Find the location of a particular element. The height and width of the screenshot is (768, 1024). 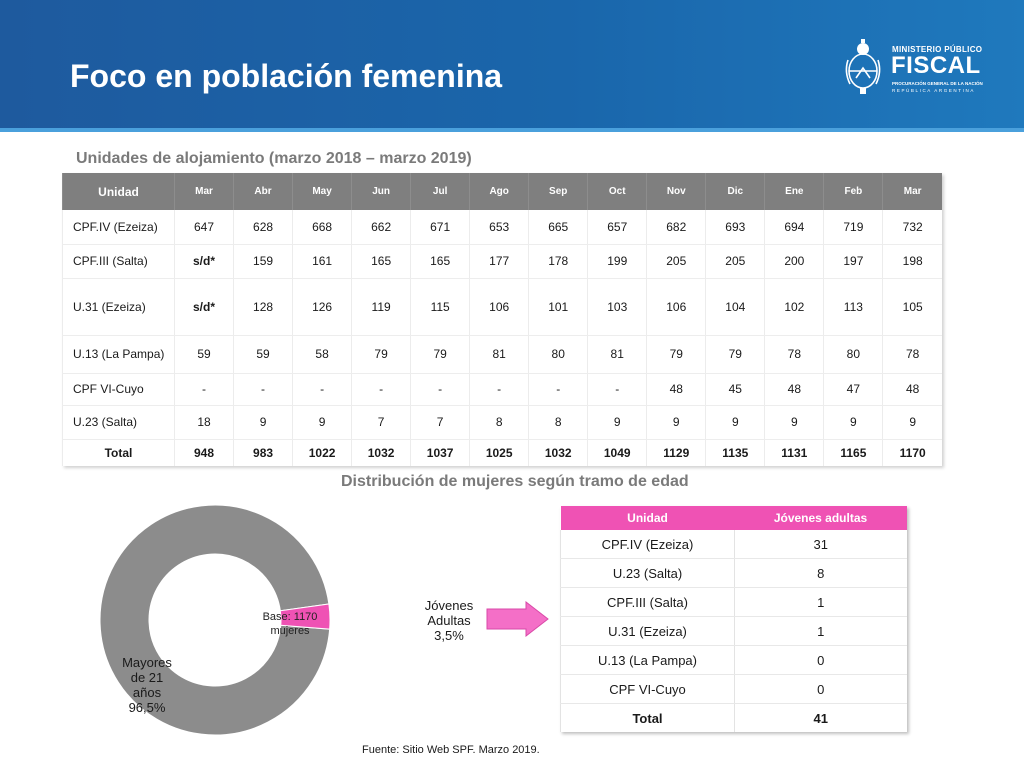

value-cell: 732 is located at coordinates (912, 227).